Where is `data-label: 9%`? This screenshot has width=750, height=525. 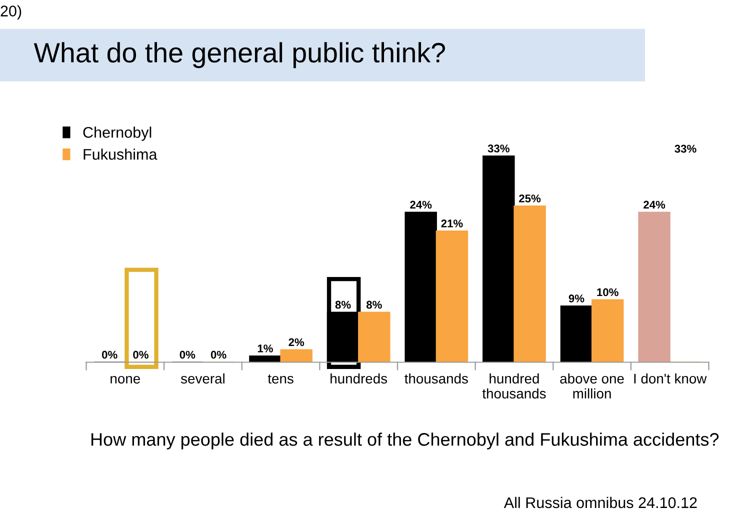
data-label: 9% is located at coordinates (576, 298).